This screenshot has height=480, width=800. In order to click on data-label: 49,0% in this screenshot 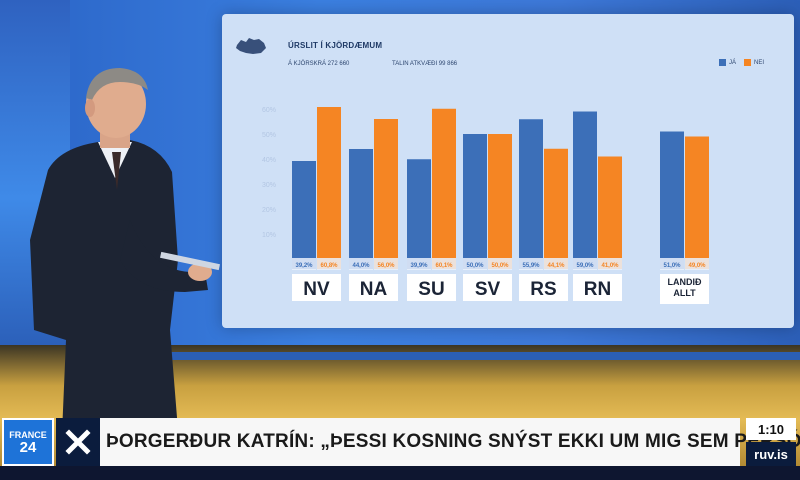, I will do `click(697, 266)`.